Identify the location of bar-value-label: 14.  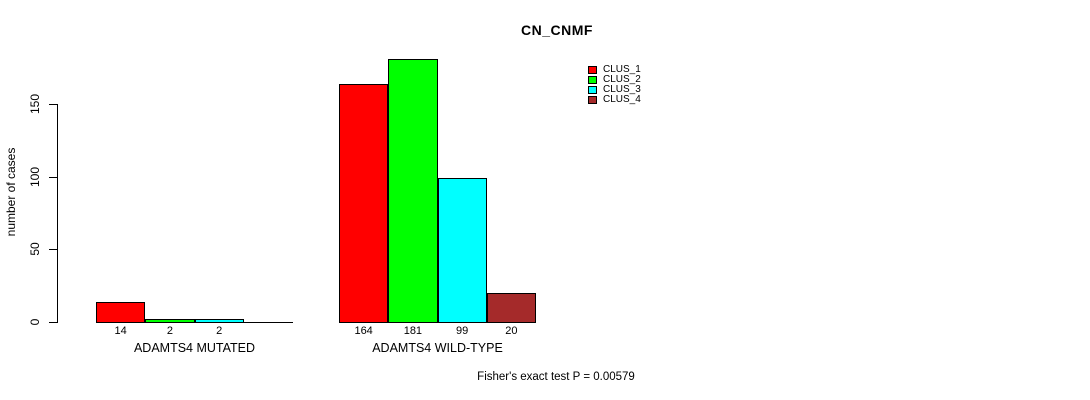
(120, 331).